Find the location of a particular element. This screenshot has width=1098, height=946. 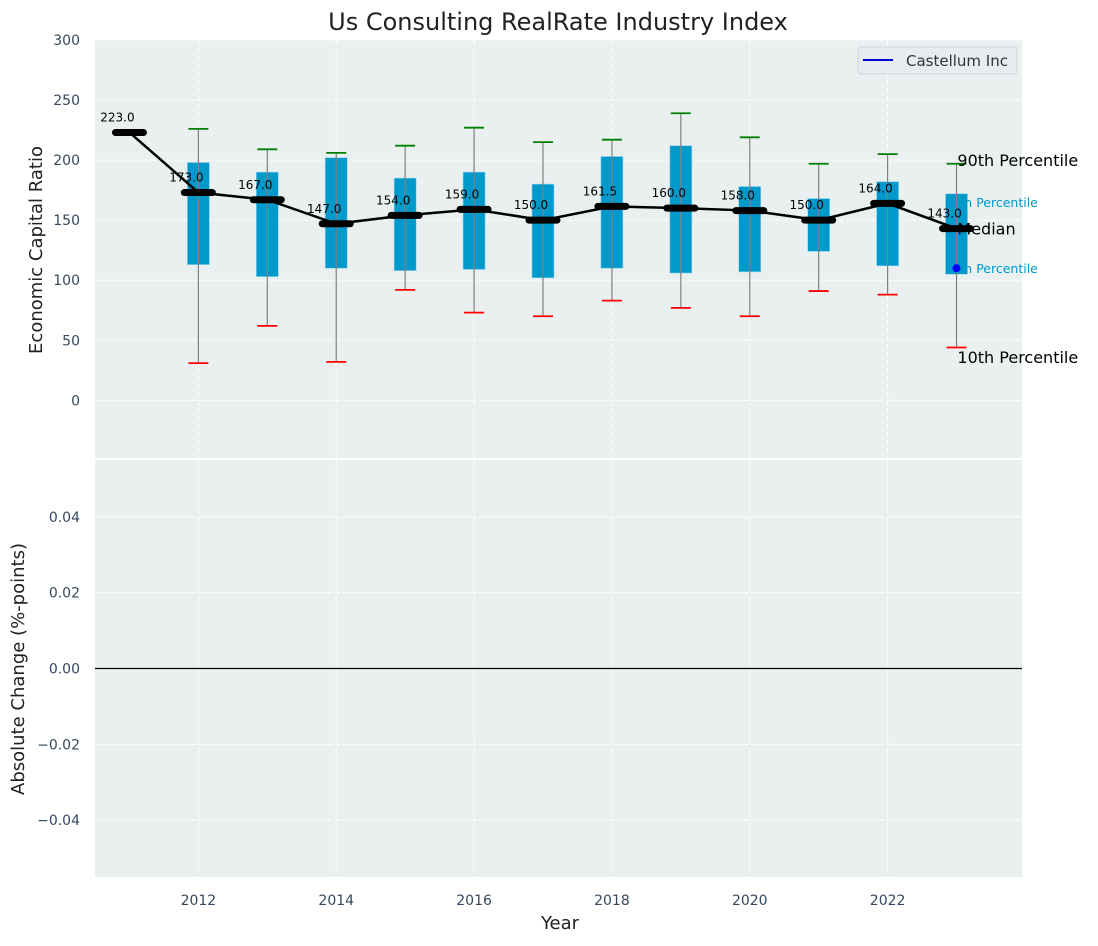

bottom-y-tick-label: 0.00 is located at coordinates (64, 670).